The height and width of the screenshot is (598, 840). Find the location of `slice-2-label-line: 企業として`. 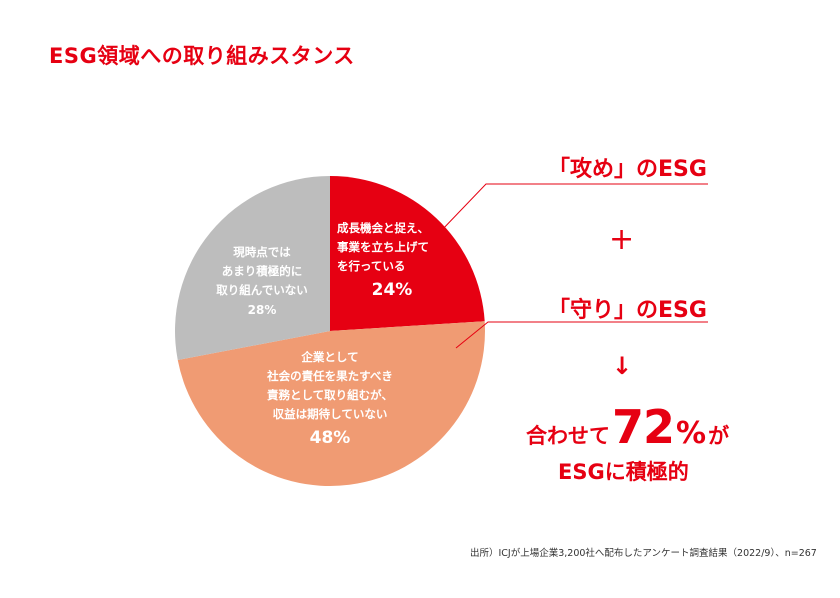

slice-2-label-line: 企業として is located at coordinates (329, 357).